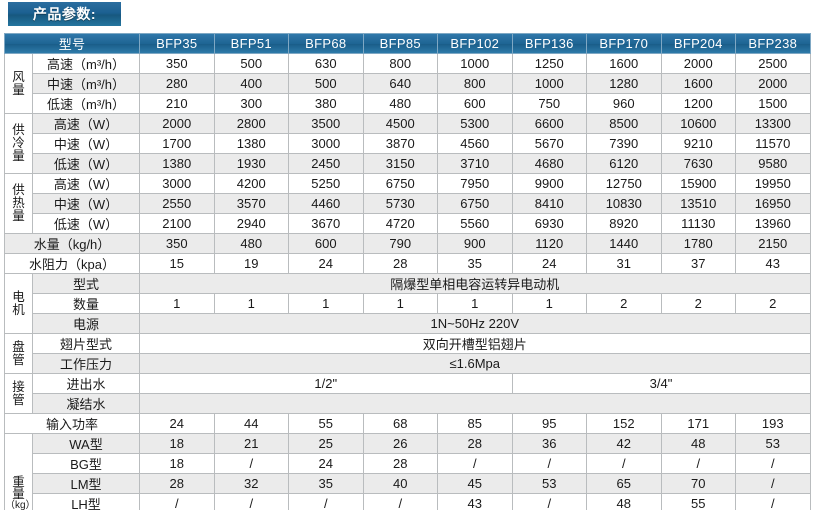  What do you see at coordinates (326, 43) in the screenshot?
I see `header-model-bfp68: BFP68` at bounding box center [326, 43].